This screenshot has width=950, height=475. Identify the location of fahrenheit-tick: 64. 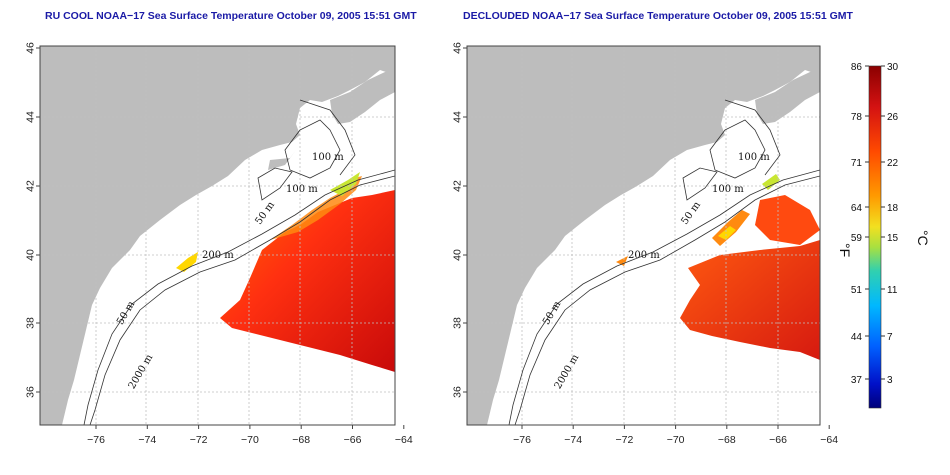
(857, 208).